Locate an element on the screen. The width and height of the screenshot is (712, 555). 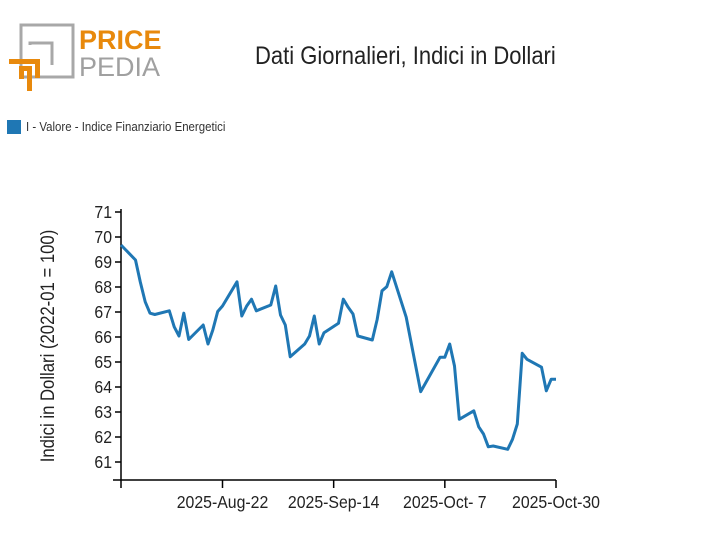
y-tick-label: 63 is located at coordinates (103, 412).